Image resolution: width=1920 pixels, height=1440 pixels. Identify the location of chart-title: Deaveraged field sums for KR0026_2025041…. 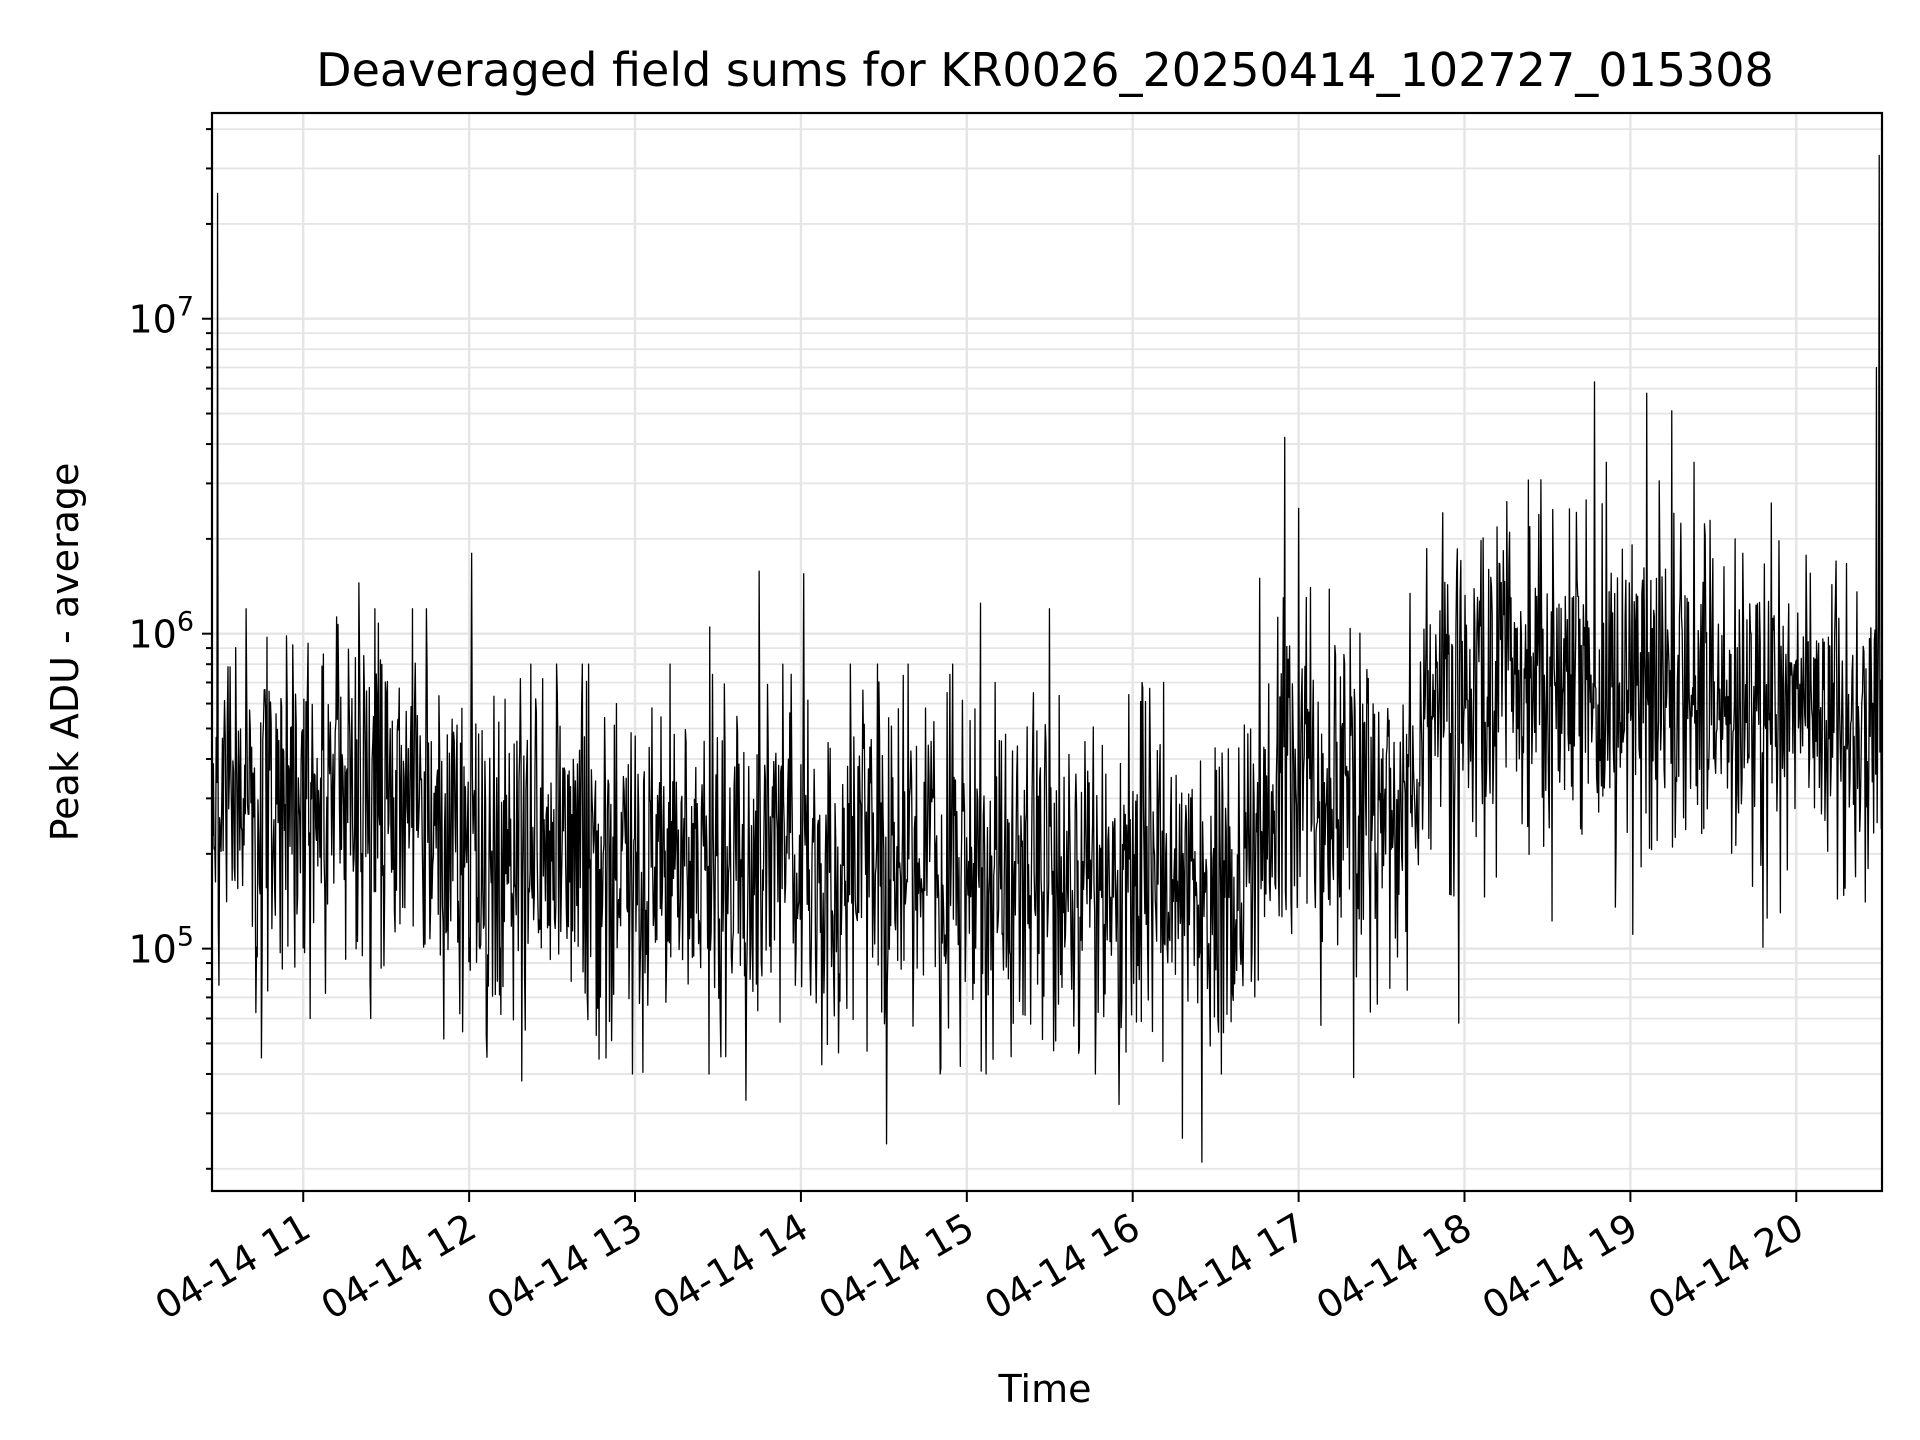
(1045, 70).